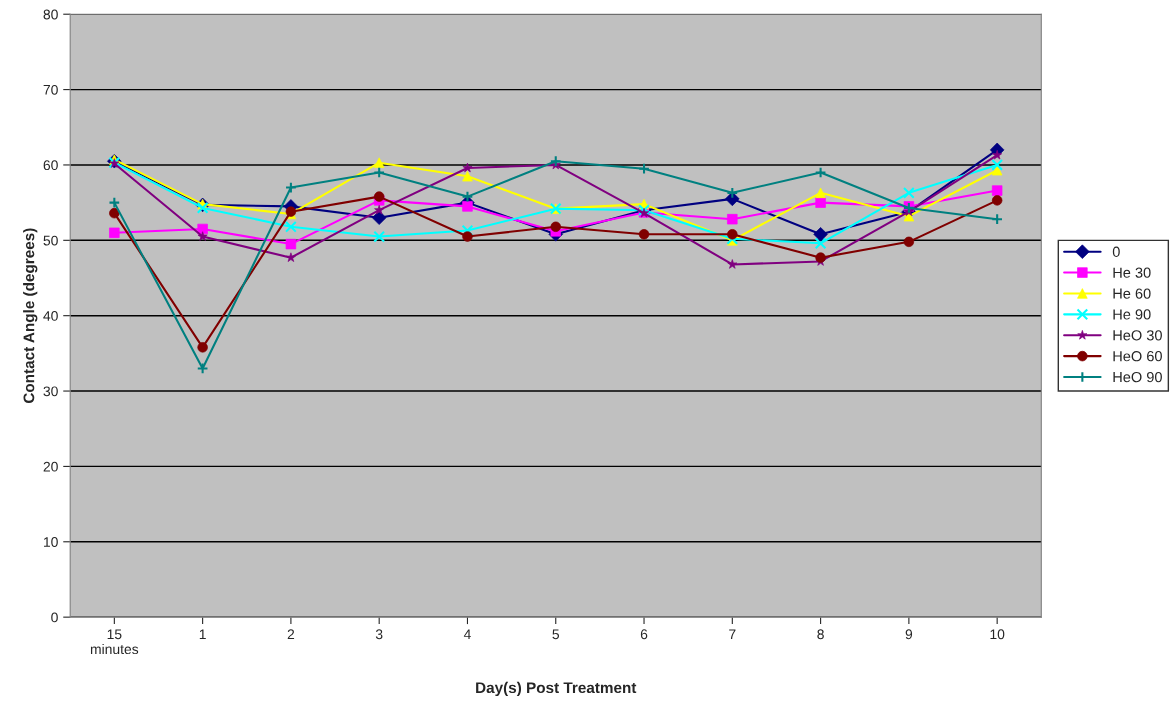  What do you see at coordinates (114, 642) in the screenshot?
I see `x-tick-label: 15 minutes` at bounding box center [114, 642].